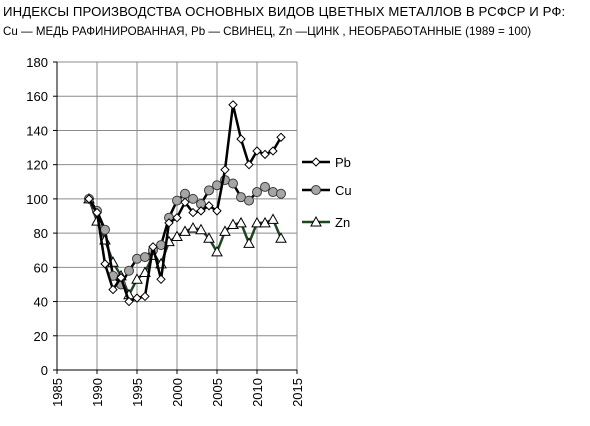 The image size is (590, 426). What do you see at coordinates (41, 336) in the screenshot?
I see `y-tick-label: 20` at bounding box center [41, 336].